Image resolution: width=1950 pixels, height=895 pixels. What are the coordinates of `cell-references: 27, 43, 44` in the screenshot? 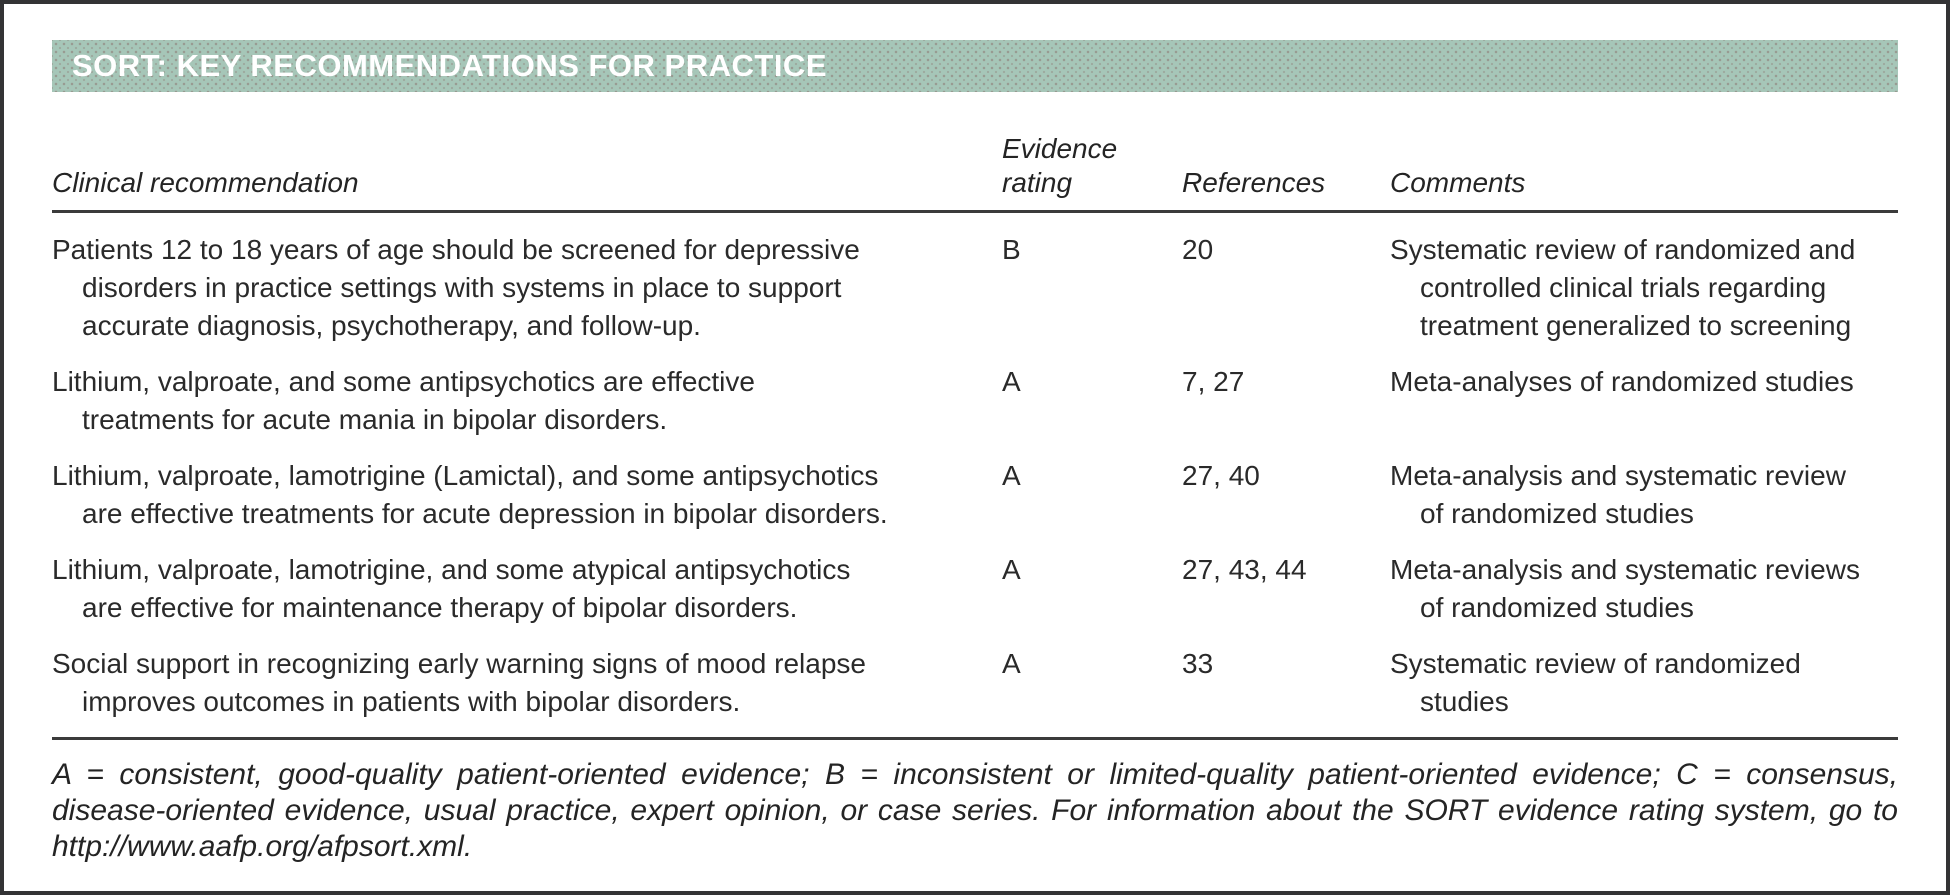 It's located at (1244, 569).